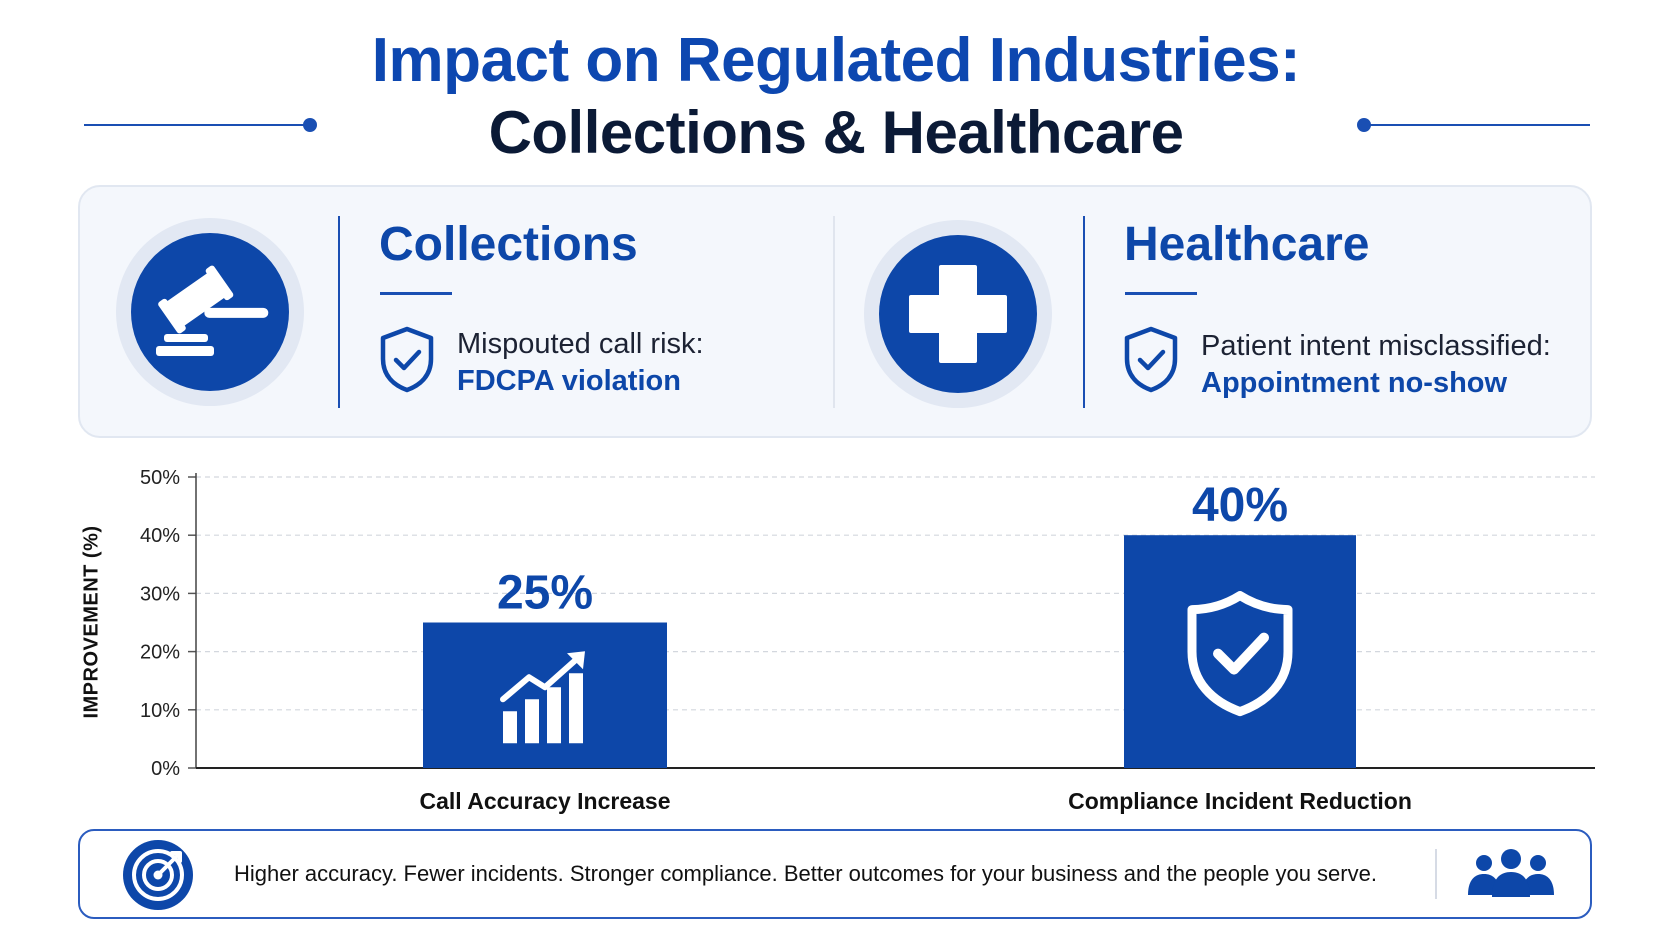  I want to click on title-decoration-right-line, so click(1477, 125).